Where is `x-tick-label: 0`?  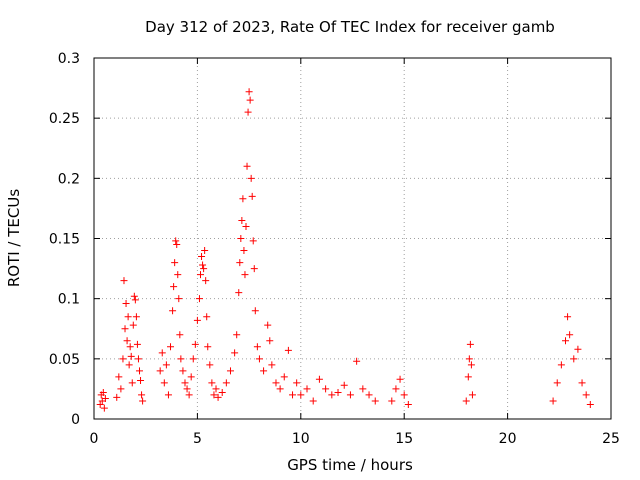 x-tick-label: 0 is located at coordinates (94, 439).